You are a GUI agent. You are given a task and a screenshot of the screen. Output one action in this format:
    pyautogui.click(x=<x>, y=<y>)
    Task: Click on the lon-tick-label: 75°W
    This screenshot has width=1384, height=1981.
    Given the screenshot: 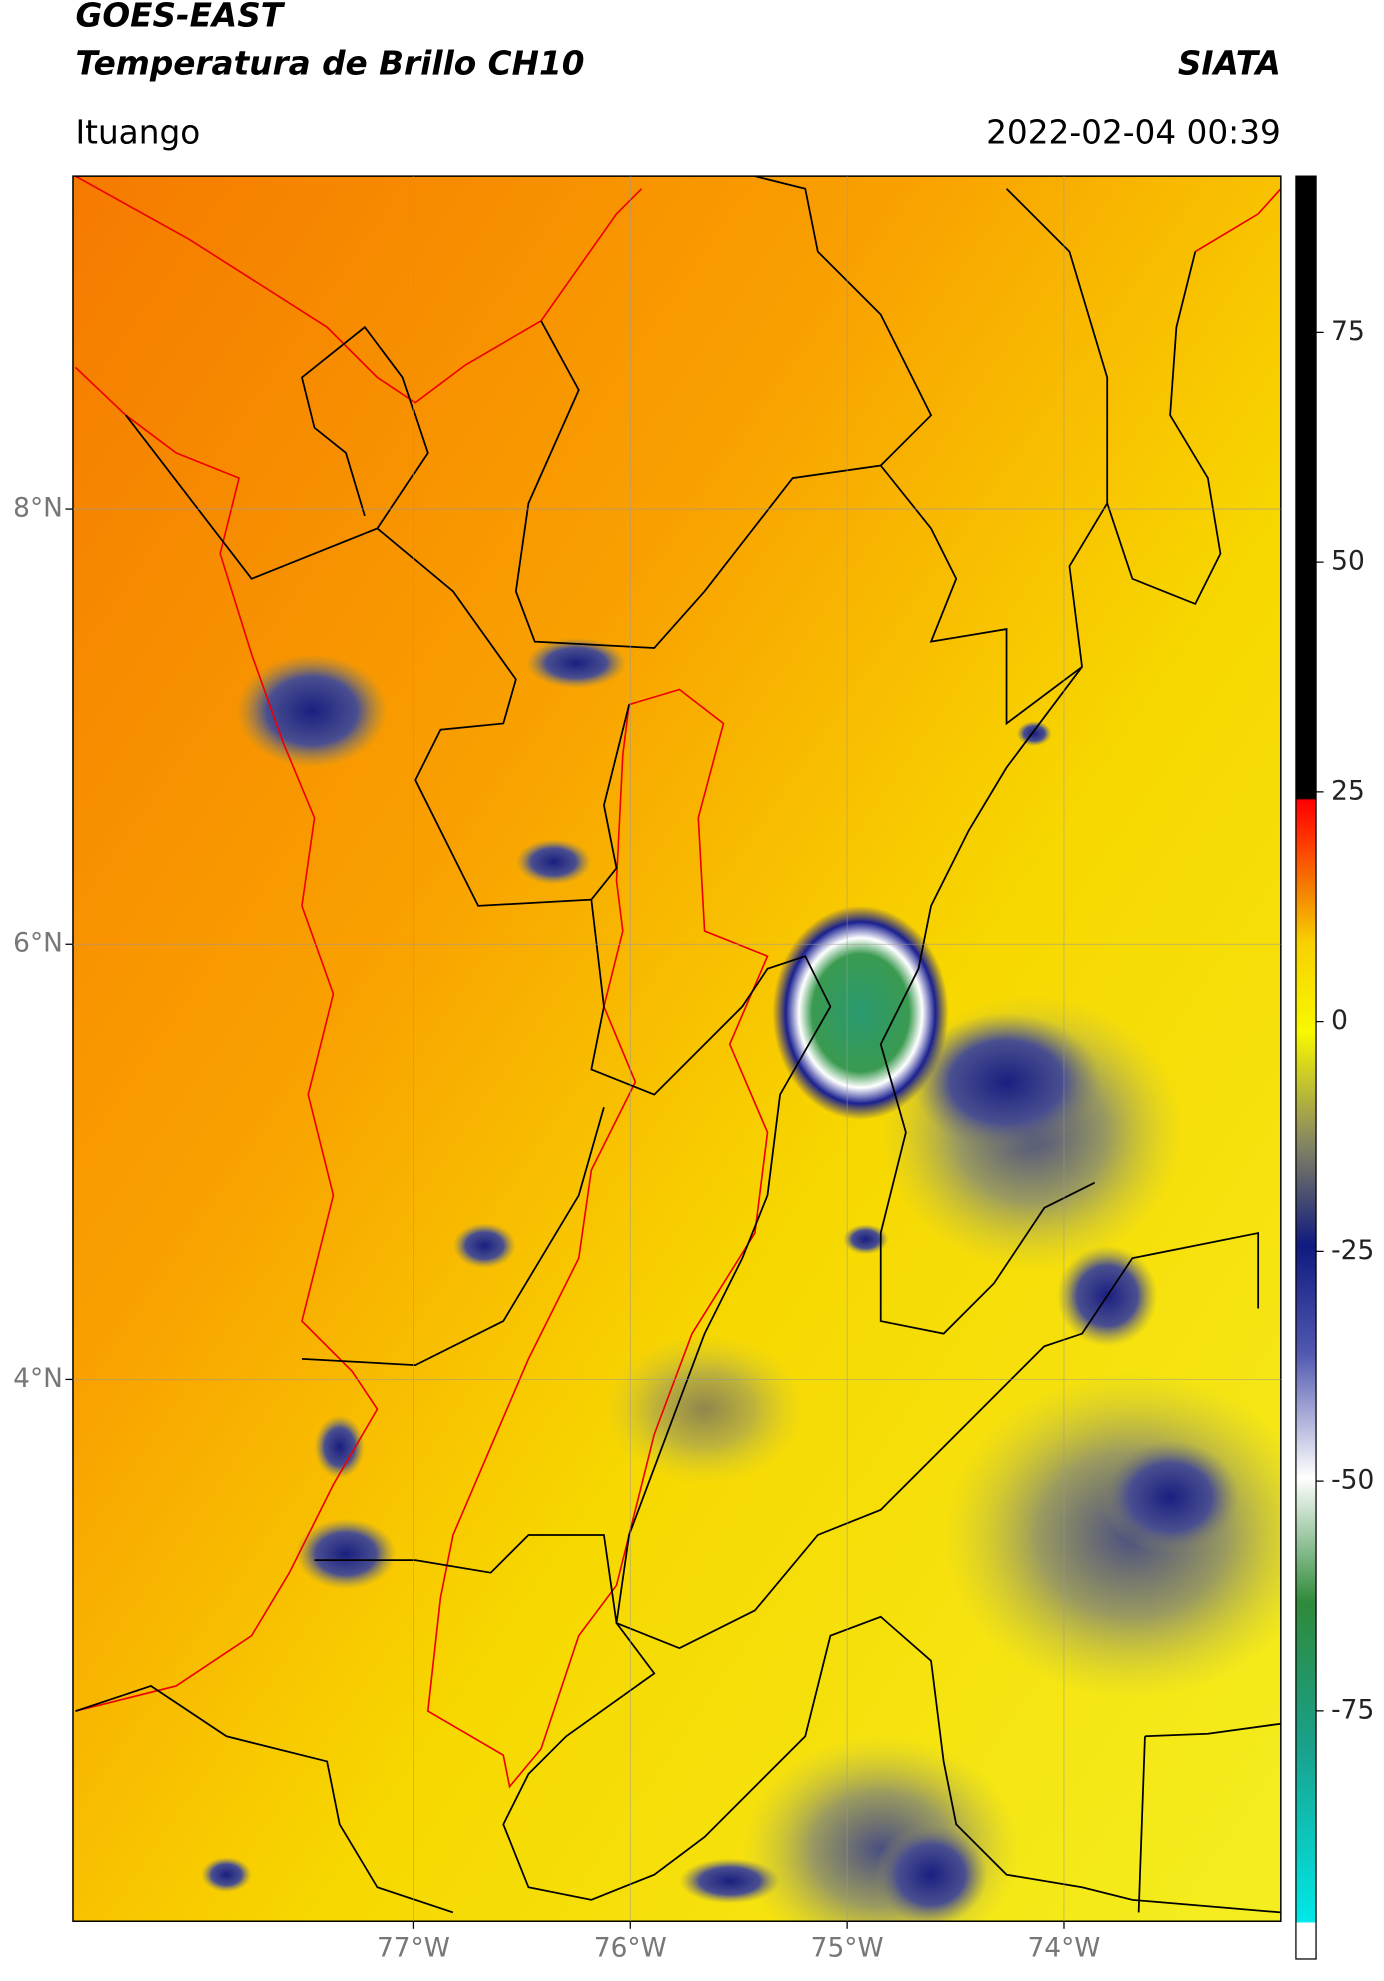 What is the action you would take?
    pyautogui.click(x=847, y=1947)
    